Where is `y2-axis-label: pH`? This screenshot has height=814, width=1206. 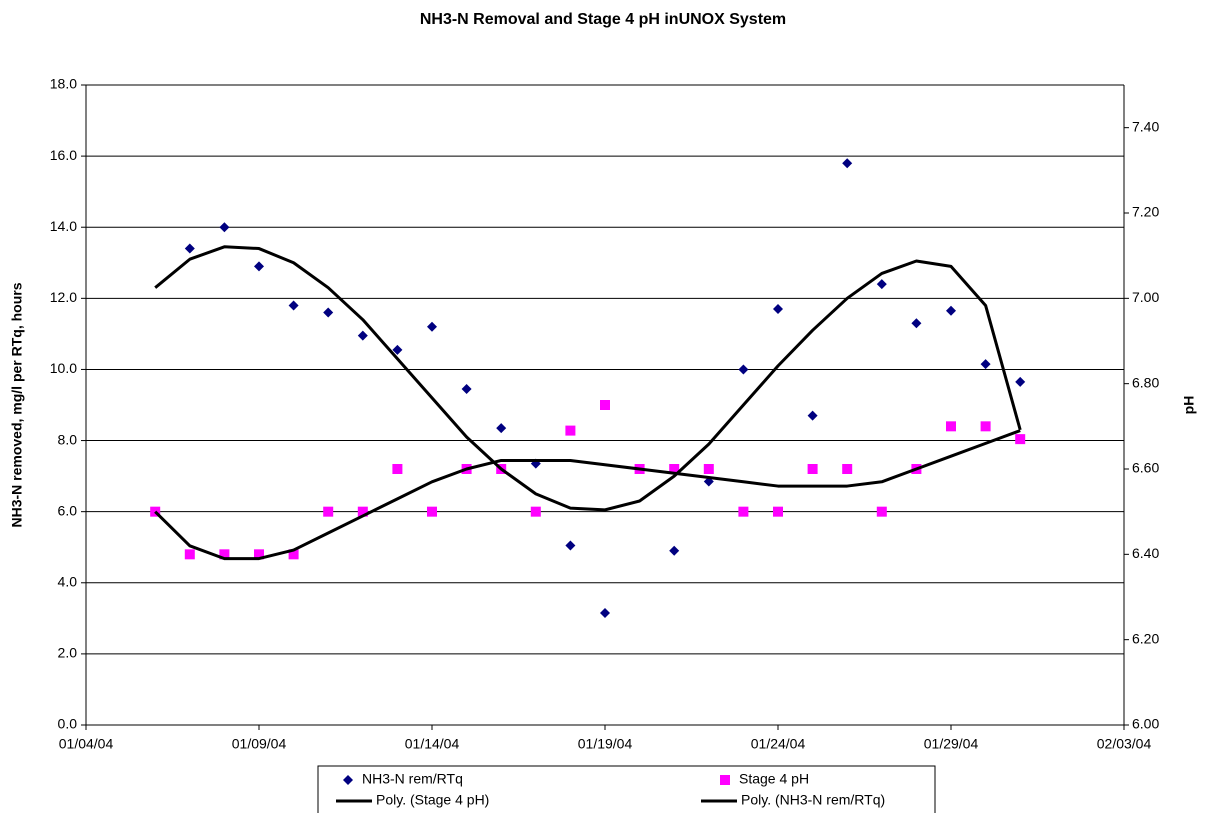
y2-axis-label: pH is located at coordinates (1189, 405).